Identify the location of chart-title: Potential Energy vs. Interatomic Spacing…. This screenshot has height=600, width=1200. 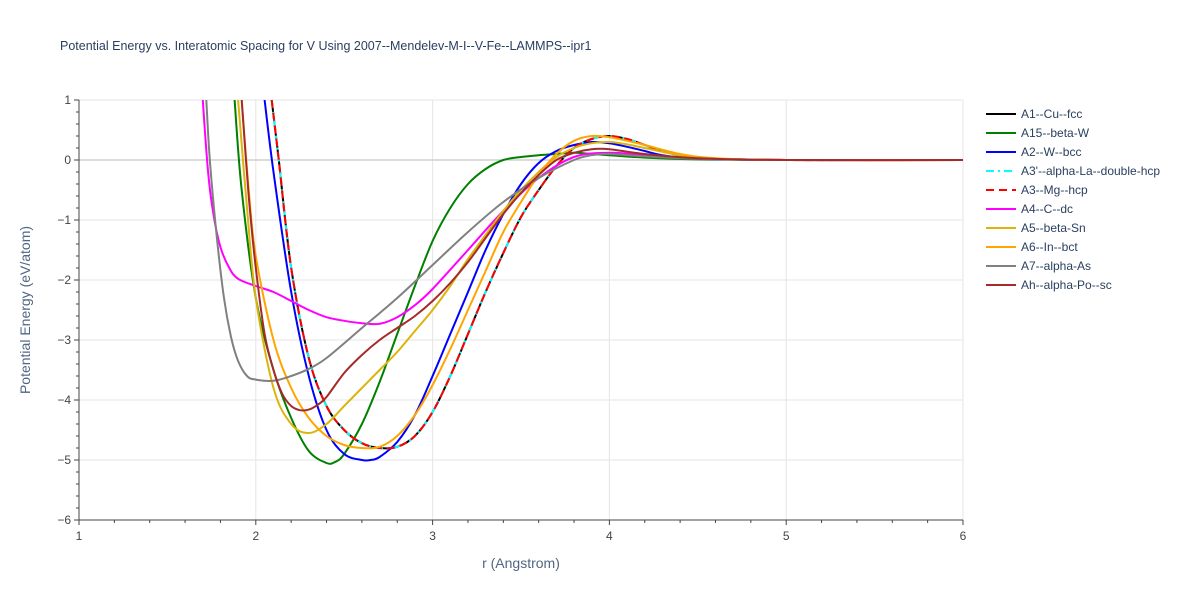
(325, 46).